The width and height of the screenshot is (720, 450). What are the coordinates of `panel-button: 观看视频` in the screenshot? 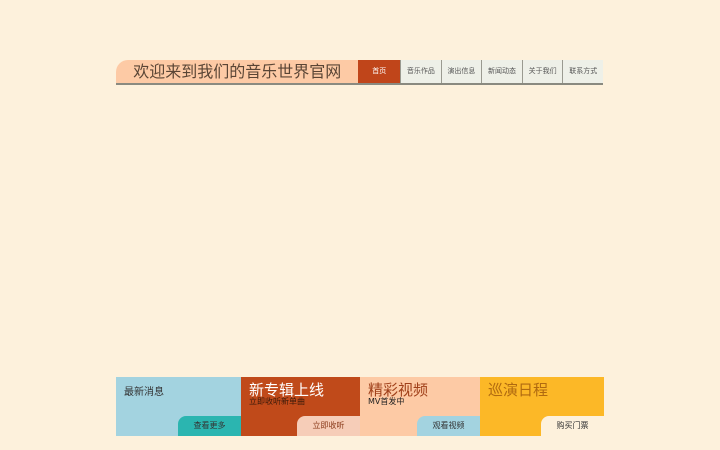 It's located at (448, 426).